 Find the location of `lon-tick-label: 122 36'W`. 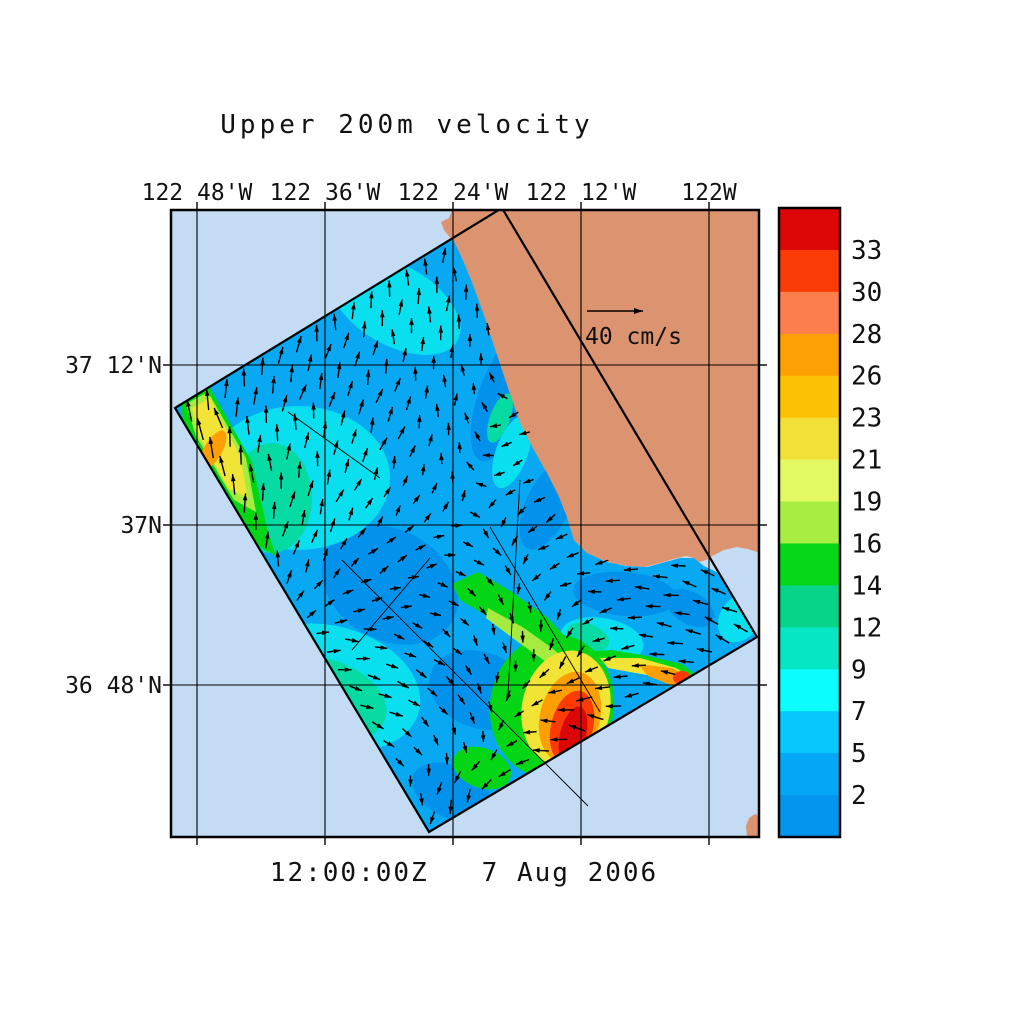

lon-tick-label: 122 36'W is located at coordinates (325, 193).